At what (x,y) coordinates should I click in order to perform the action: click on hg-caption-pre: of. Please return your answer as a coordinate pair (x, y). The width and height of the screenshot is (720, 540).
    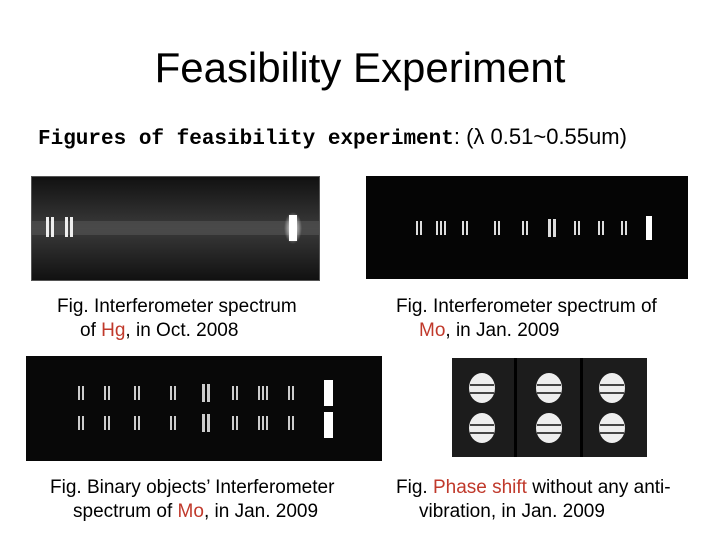
    Looking at the image, I should click on (91, 330).